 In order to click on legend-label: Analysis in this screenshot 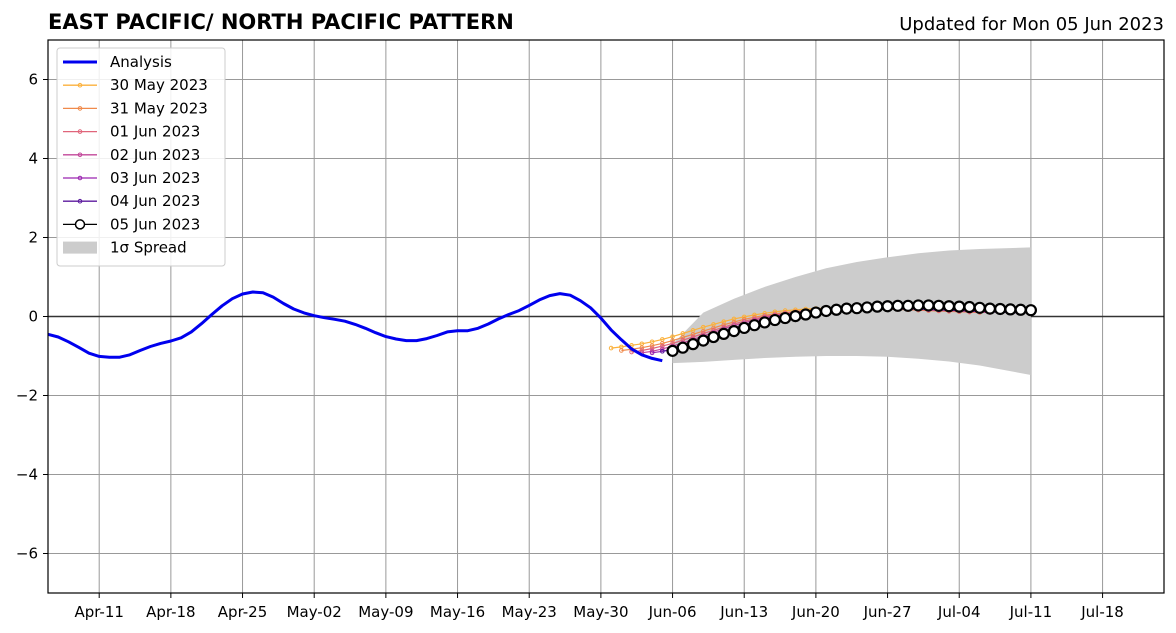, I will do `click(141, 62)`.